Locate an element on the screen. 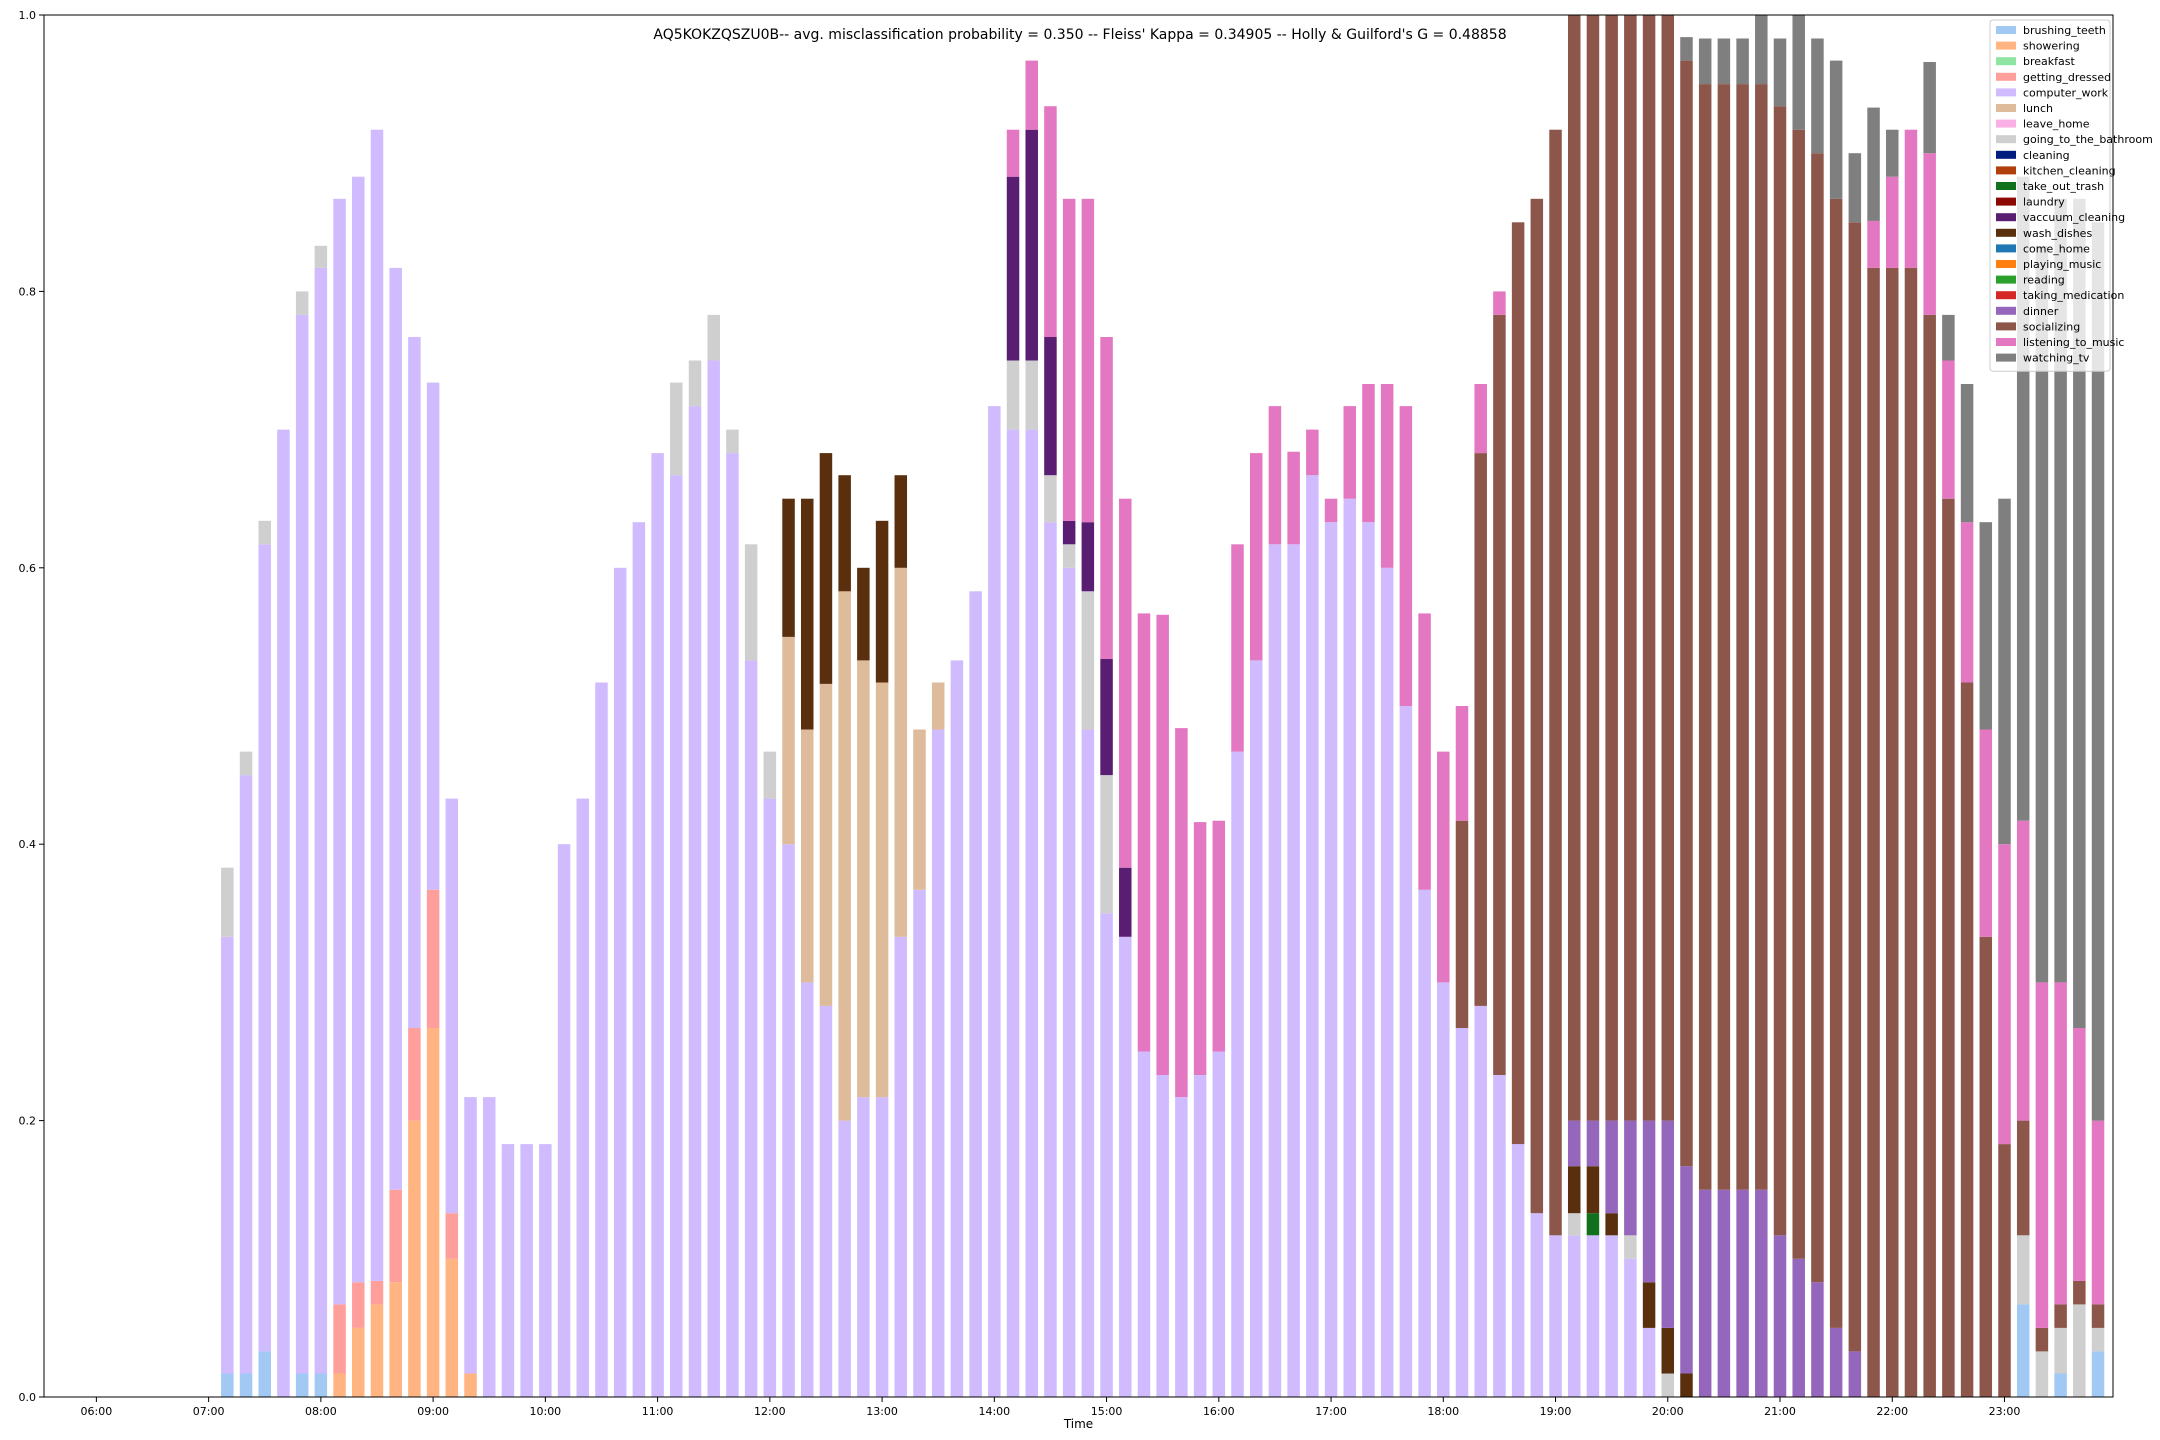 Image resolution: width=2160 pixels, height=1440 pixels. x-tick-label: 20:00 is located at coordinates (1668, 1411).